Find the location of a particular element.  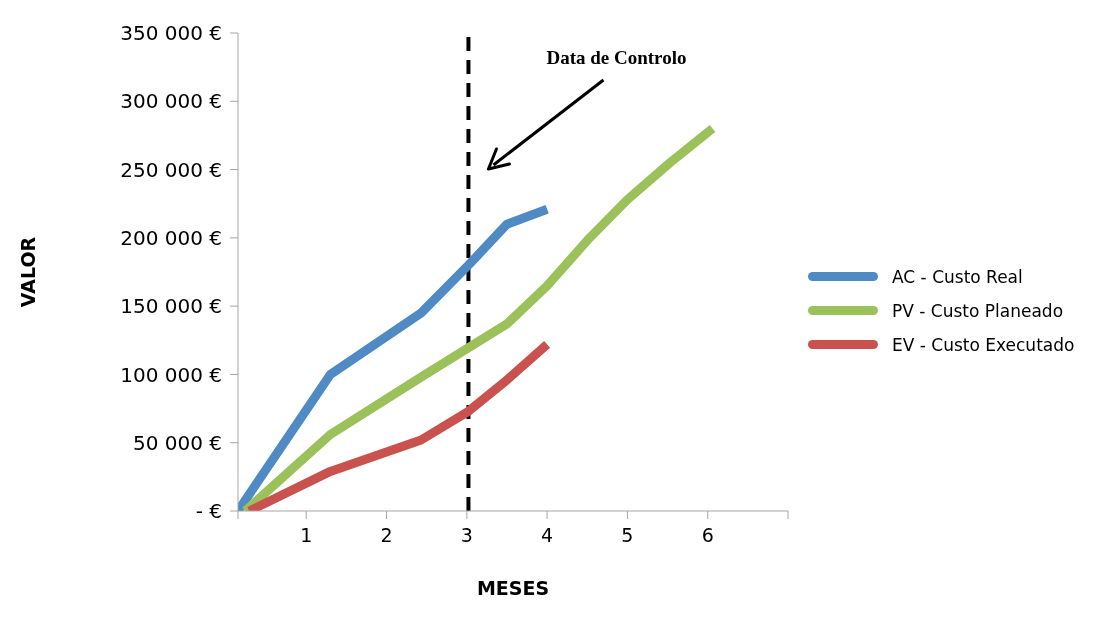

x-tick-label: 3 is located at coordinates (466, 535).